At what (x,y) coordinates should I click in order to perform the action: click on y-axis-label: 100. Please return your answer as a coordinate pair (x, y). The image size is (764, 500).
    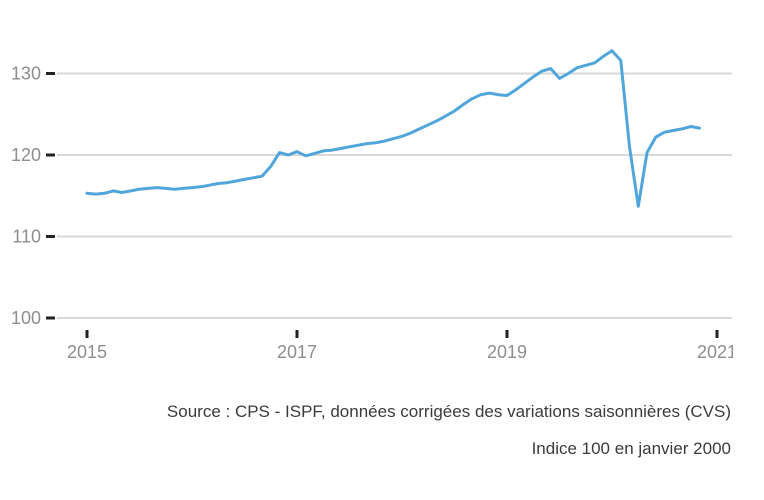
    Looking at the image, I should click on (26, 318).